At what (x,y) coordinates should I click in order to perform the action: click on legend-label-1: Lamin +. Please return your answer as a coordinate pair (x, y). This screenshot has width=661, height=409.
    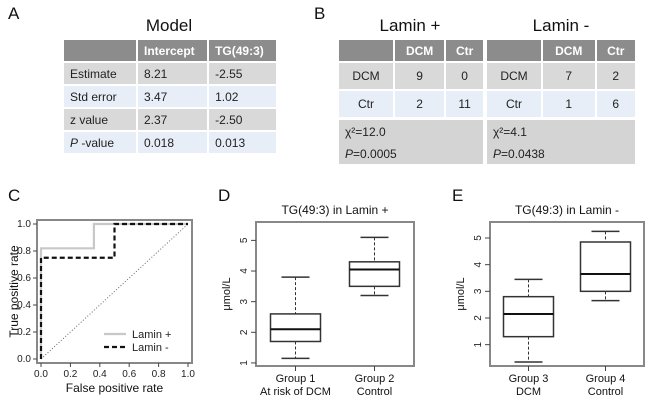
    Looking at the image, I should click on (151, 335).